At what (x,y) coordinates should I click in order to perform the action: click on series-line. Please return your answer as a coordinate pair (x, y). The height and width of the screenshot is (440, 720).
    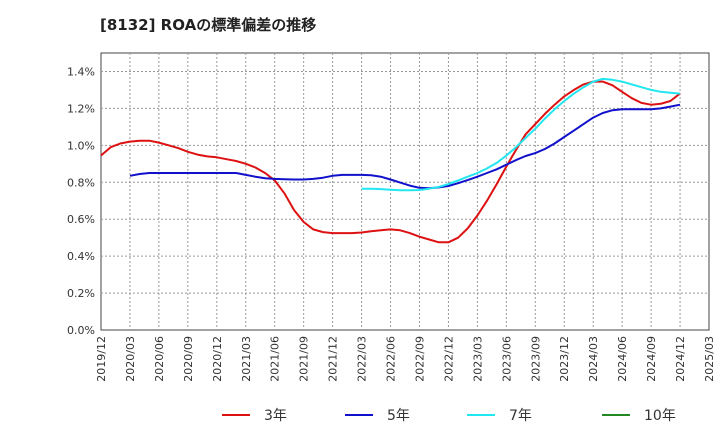
    Looking at the image, I should click on (521, 134).